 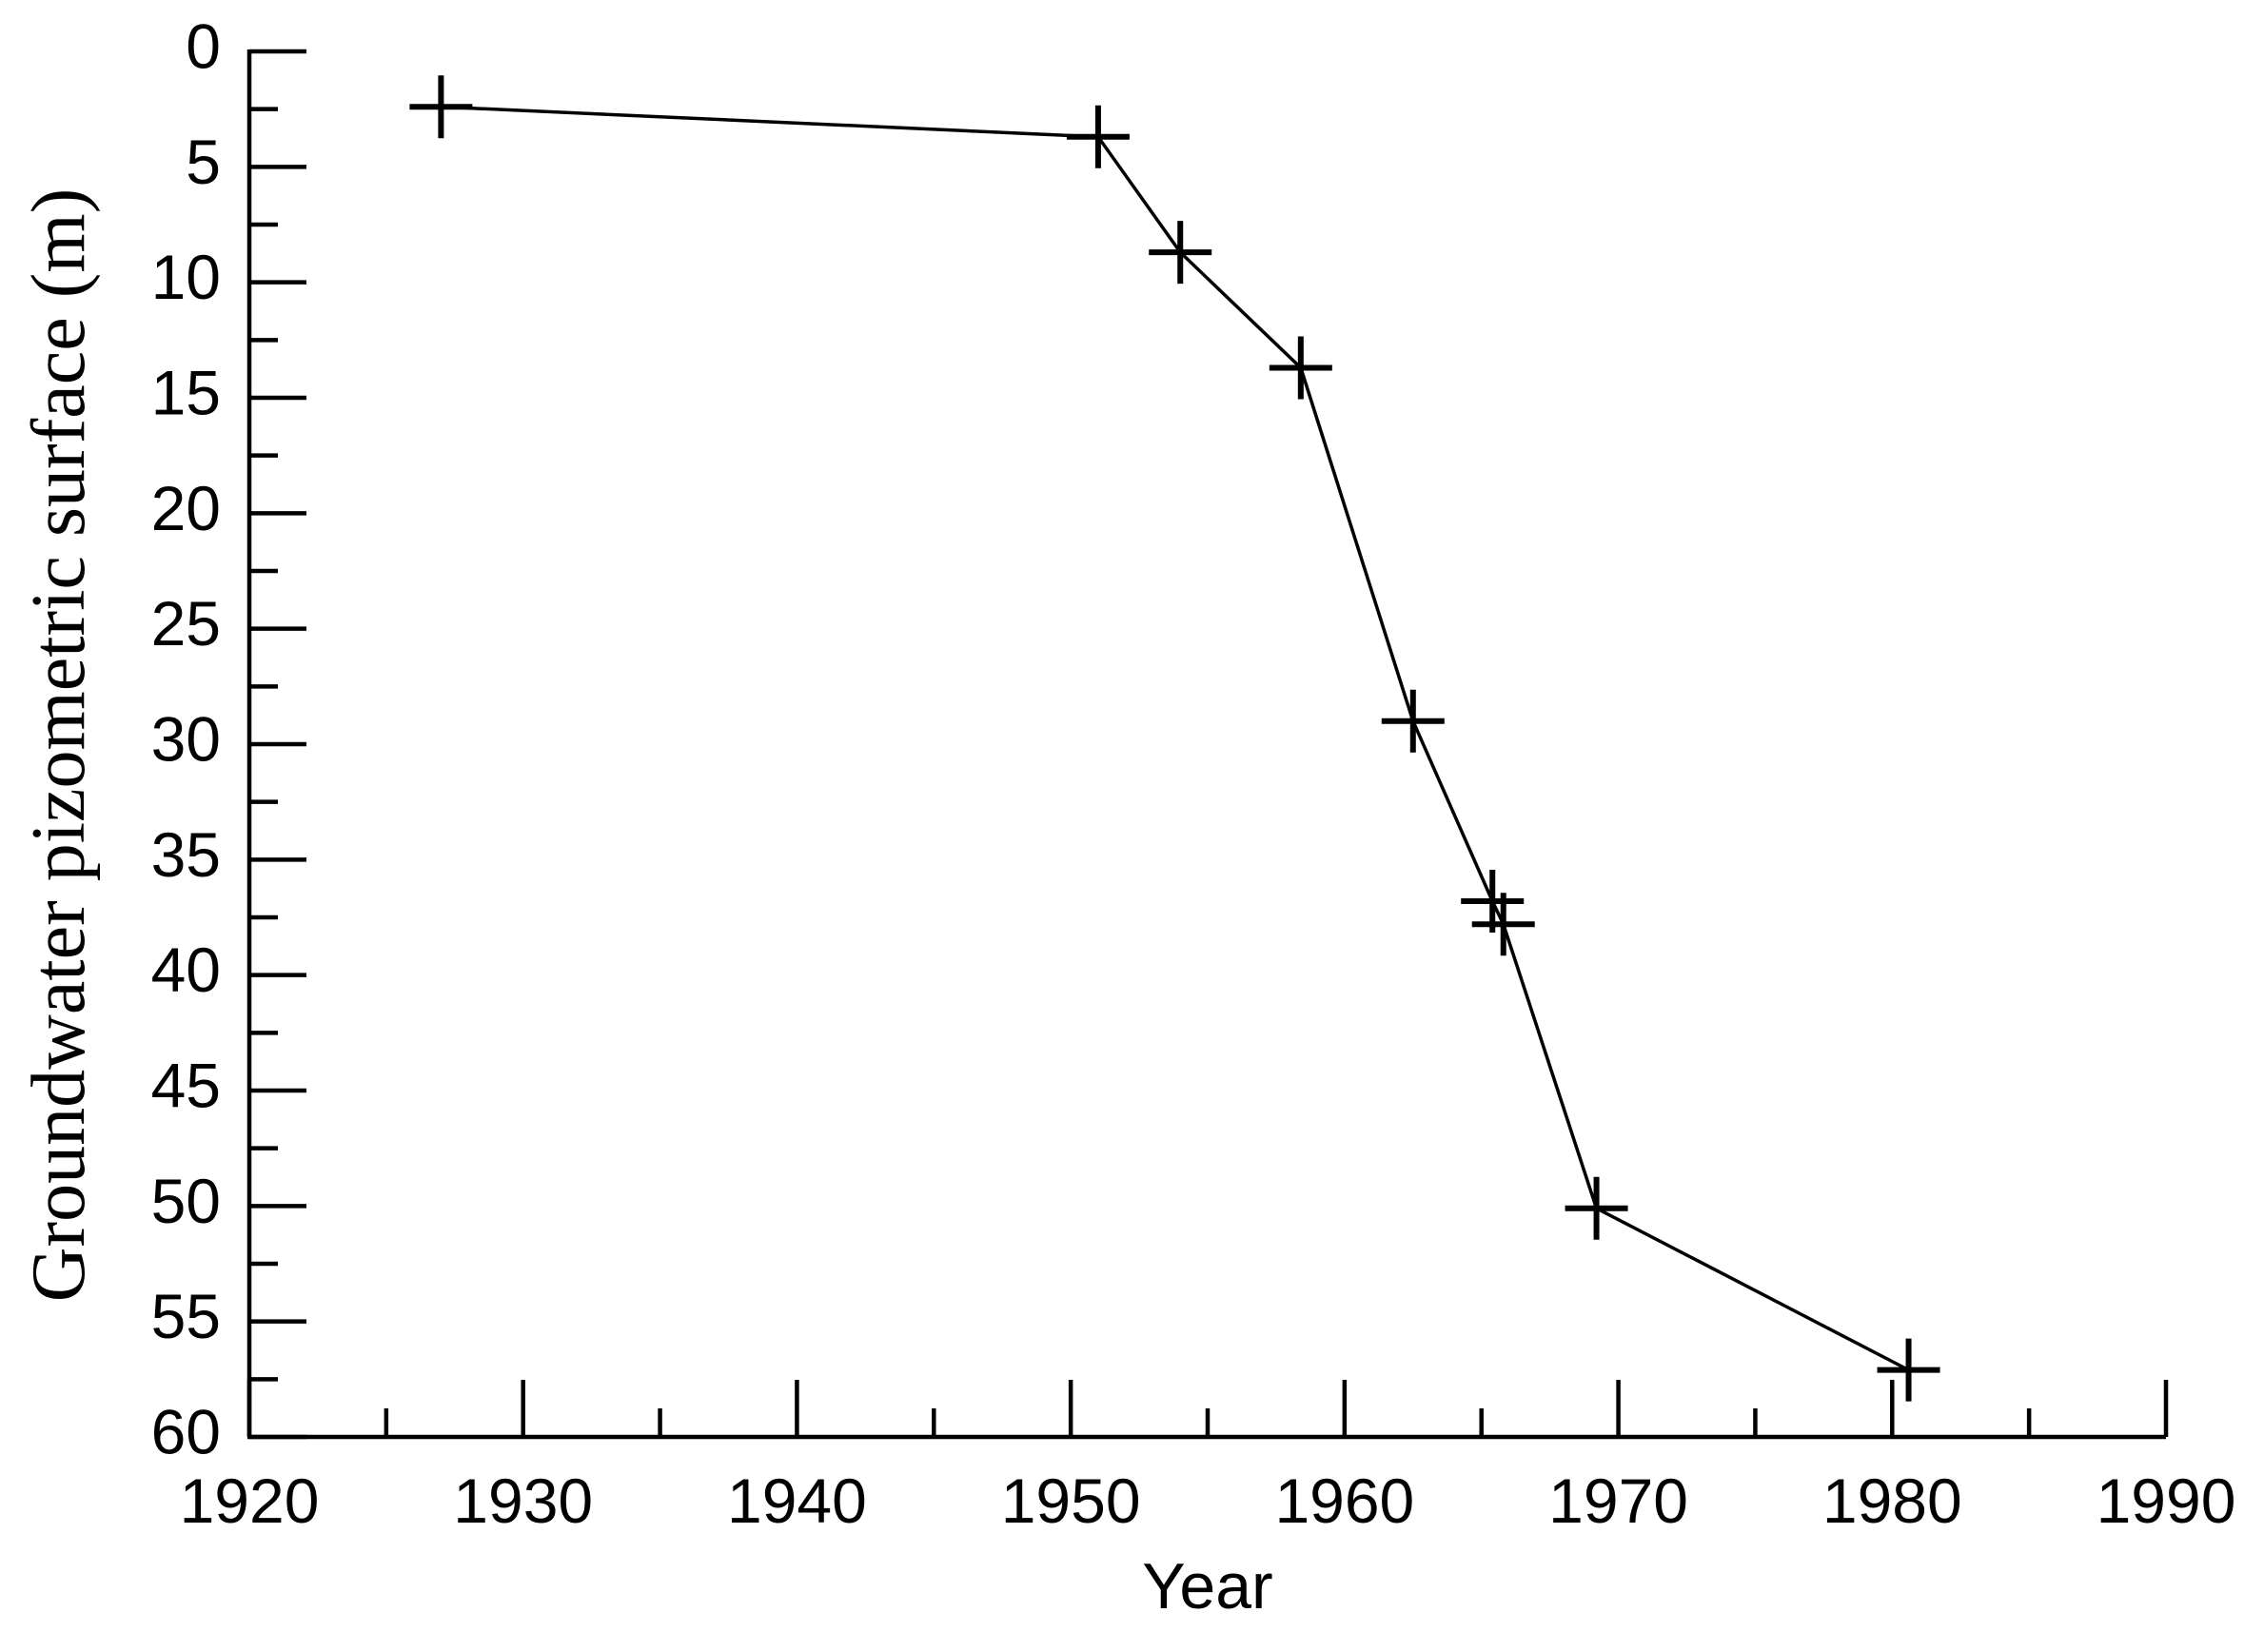 I want to click on x-tick-label: 1930, so click(x=523, y=1501).